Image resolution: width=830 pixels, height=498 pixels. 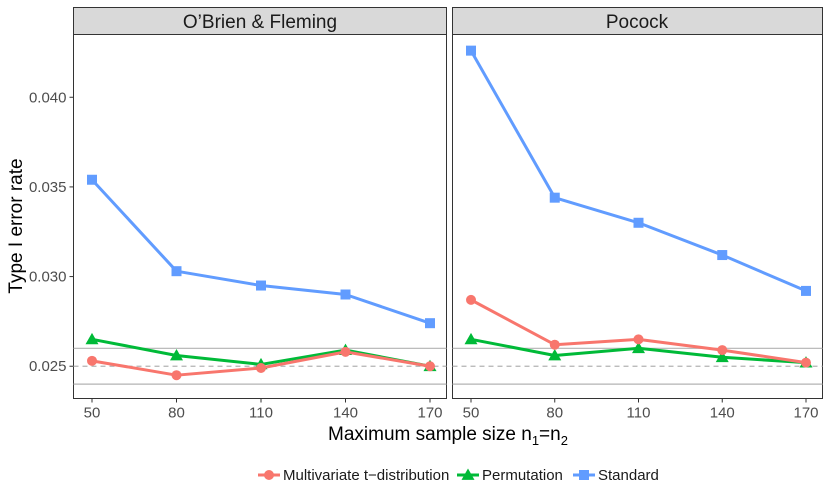 I want to click on legend-label: Permutation, so click(x=522, y=475).